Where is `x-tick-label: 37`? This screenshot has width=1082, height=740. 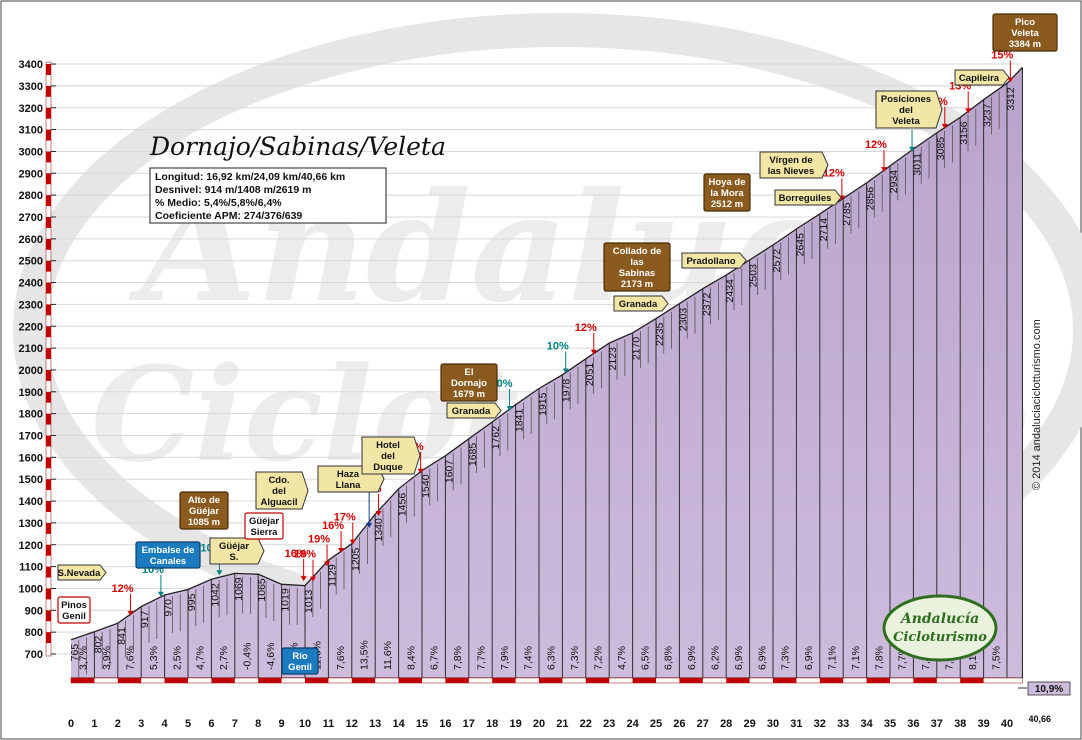 x-tick-label: 37 is located at coordinates (937, 724).